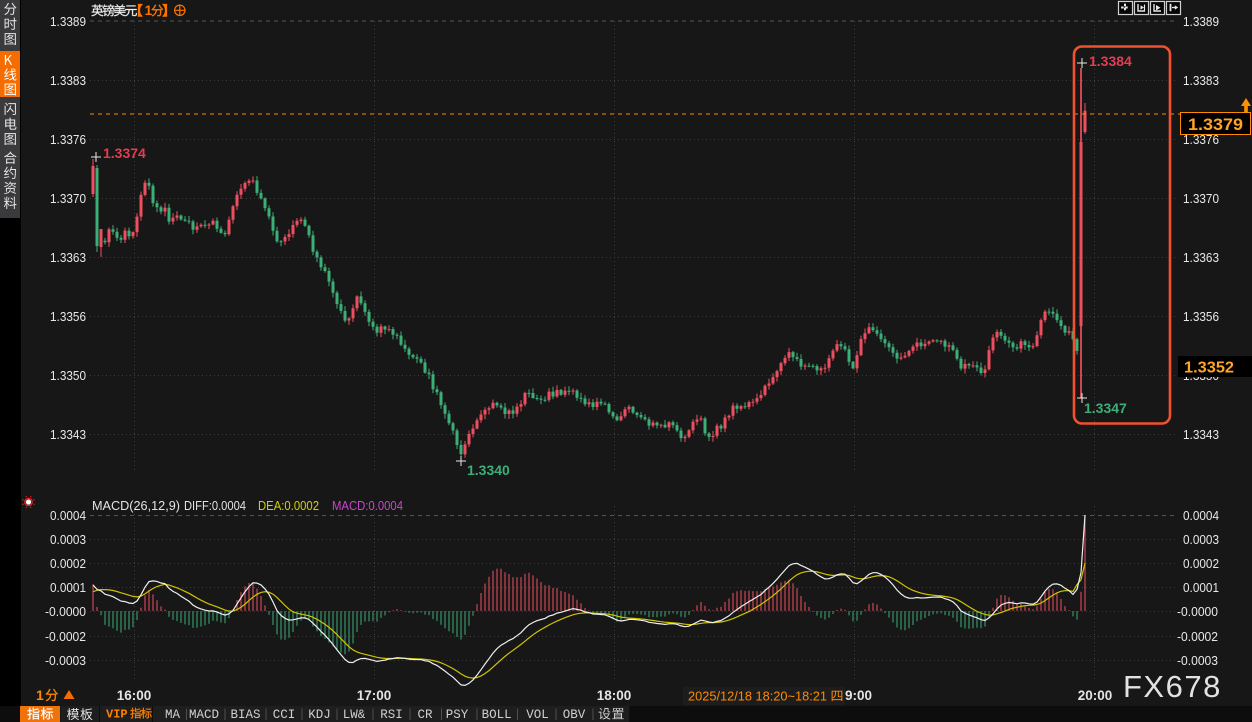  Describe the element at coordinates (354, 715) in the screenshot. I see `svg-text: LW&` at that location.